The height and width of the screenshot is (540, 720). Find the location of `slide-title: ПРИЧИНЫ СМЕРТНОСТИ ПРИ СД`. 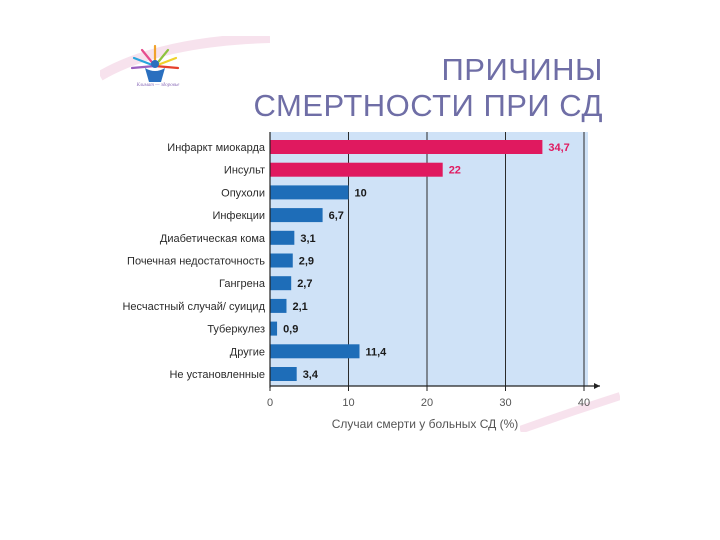

slide-title: ПРИЧИНЫ СМЕРТНОСТИ ПРИ СД is located at coordinates (429, 88).